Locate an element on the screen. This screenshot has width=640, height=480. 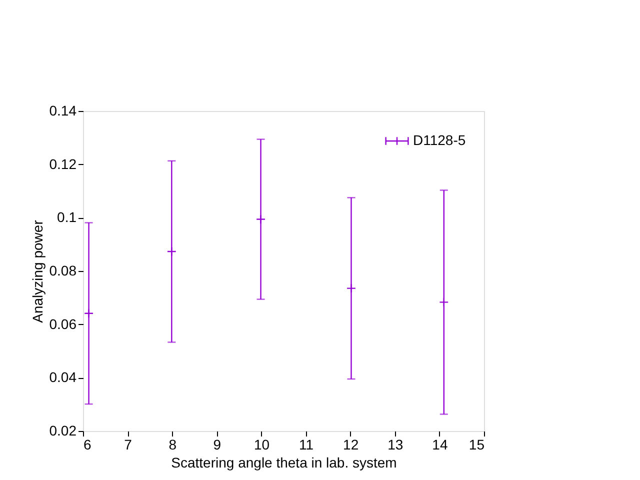
y-tick-label: 0.14 is located at coordinates (63, 110).